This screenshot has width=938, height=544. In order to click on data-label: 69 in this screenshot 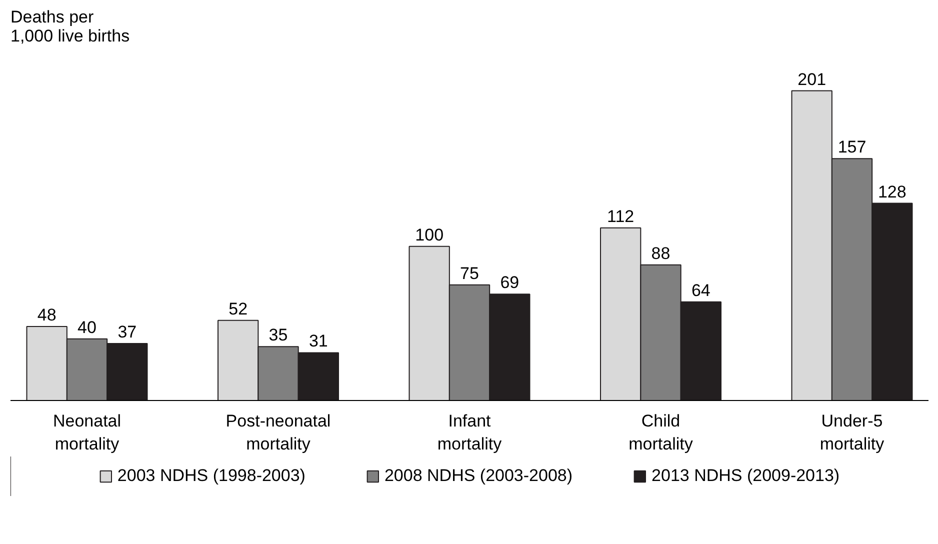, I will do `click(510, 282)`.